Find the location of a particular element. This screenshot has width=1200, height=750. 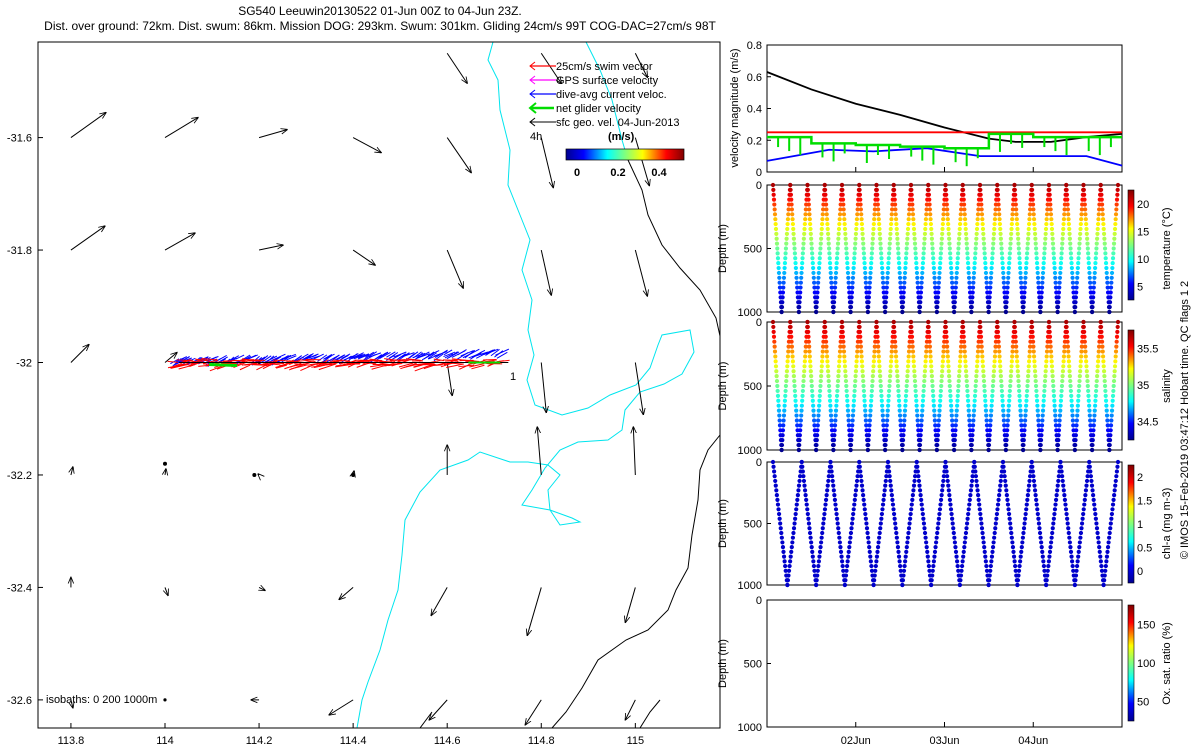

x-tick-label: 114.2 is located at coordinates (259, 741).